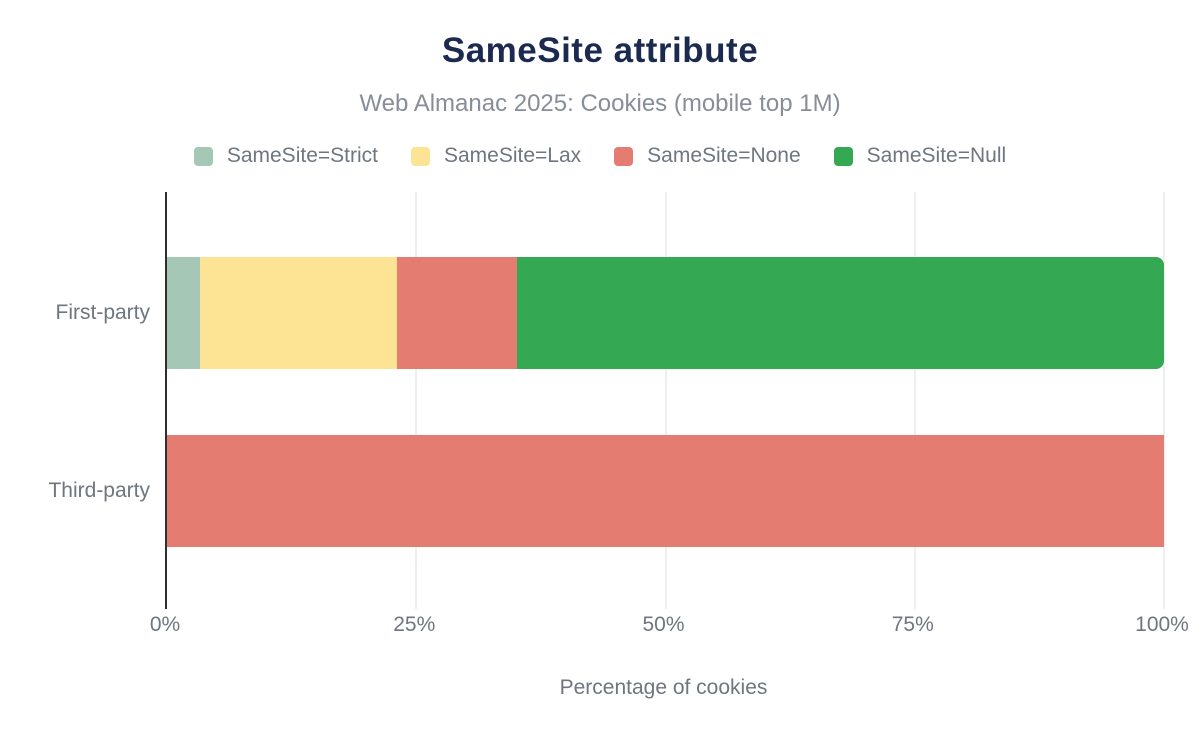 This screenshot has height=742, width=1200. What do you see at coordinates (165, 624) in the screenshot?
I see `x-tick-label: 0%` at bounding box center [165, 624].